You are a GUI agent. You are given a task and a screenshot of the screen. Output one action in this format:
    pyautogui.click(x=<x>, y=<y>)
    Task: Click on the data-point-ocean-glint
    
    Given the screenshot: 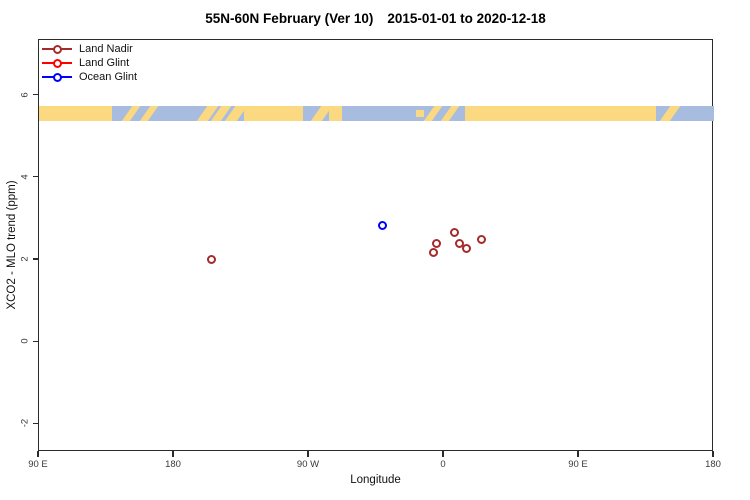 What is the action you would take?
    pyautogui.click(x=382, y=225)
    